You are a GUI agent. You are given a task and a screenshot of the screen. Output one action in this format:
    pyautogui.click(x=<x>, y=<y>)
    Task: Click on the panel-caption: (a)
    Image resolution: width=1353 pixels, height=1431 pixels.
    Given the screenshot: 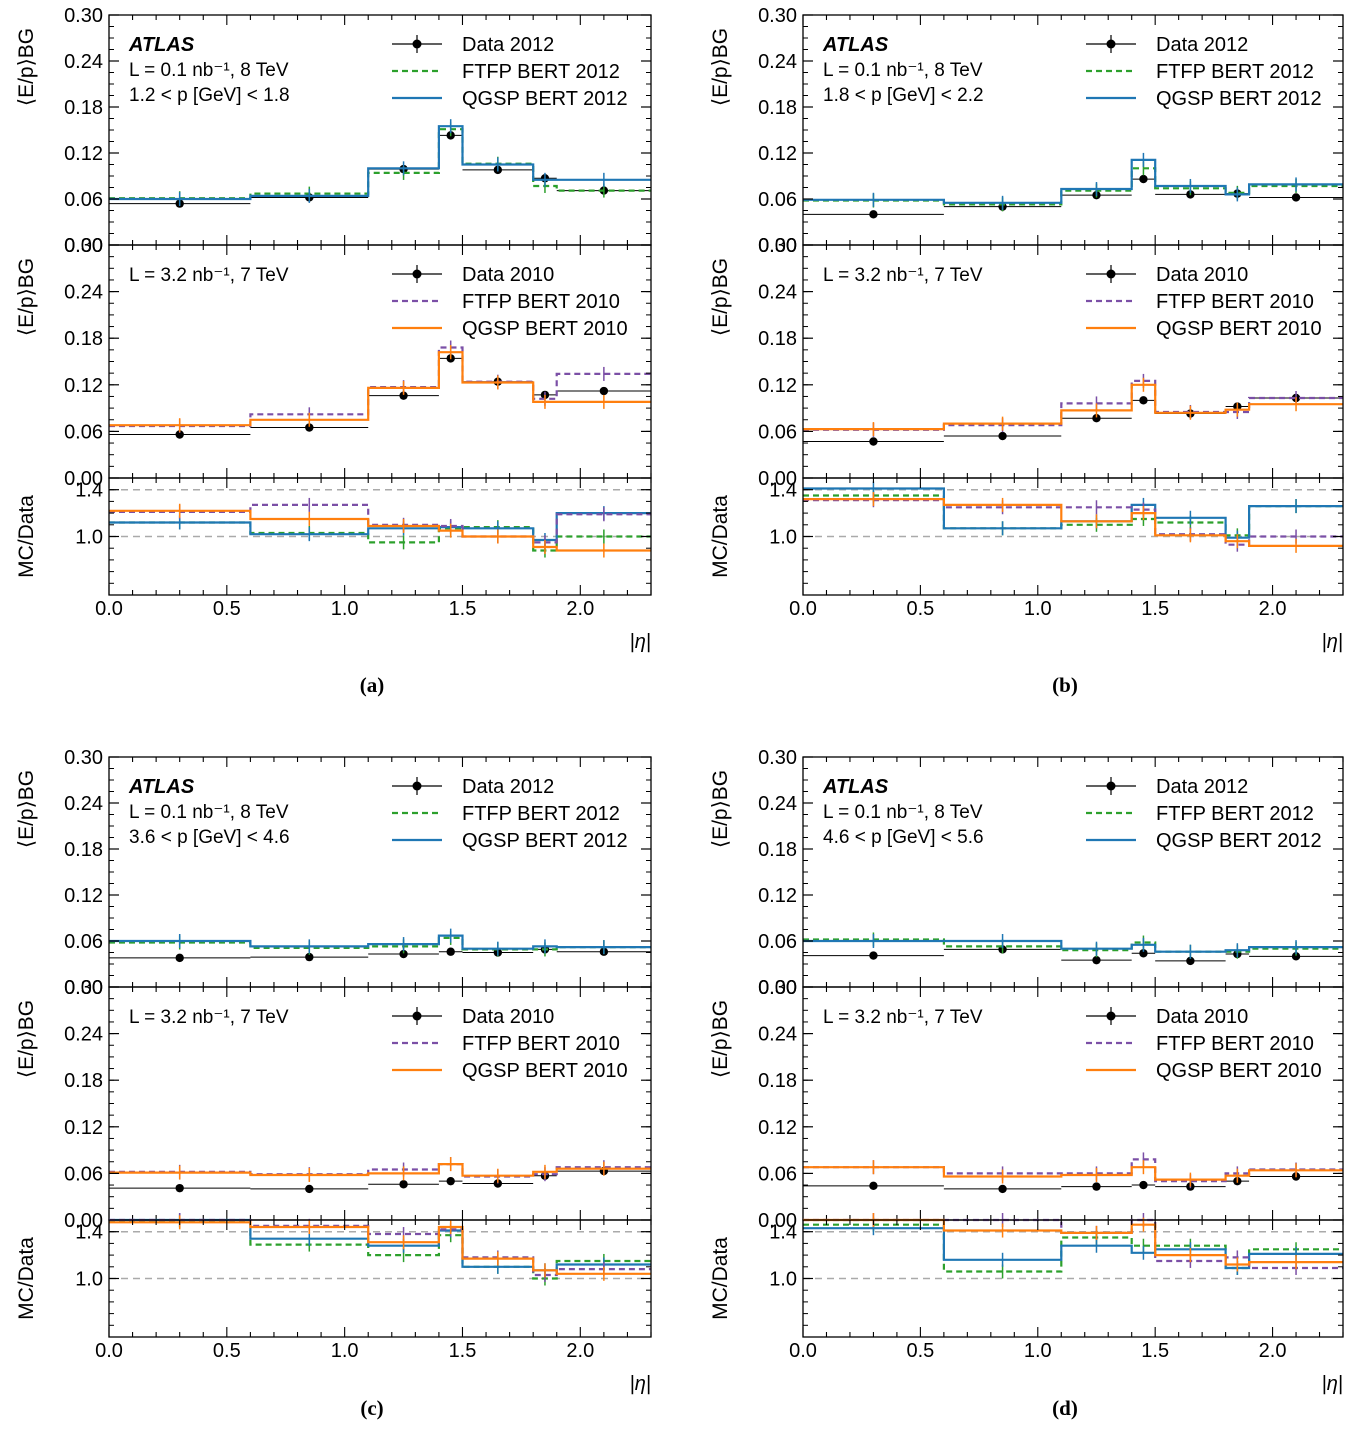 What is the action you would take?
    pyautogui.click(x=372, y=685)
    